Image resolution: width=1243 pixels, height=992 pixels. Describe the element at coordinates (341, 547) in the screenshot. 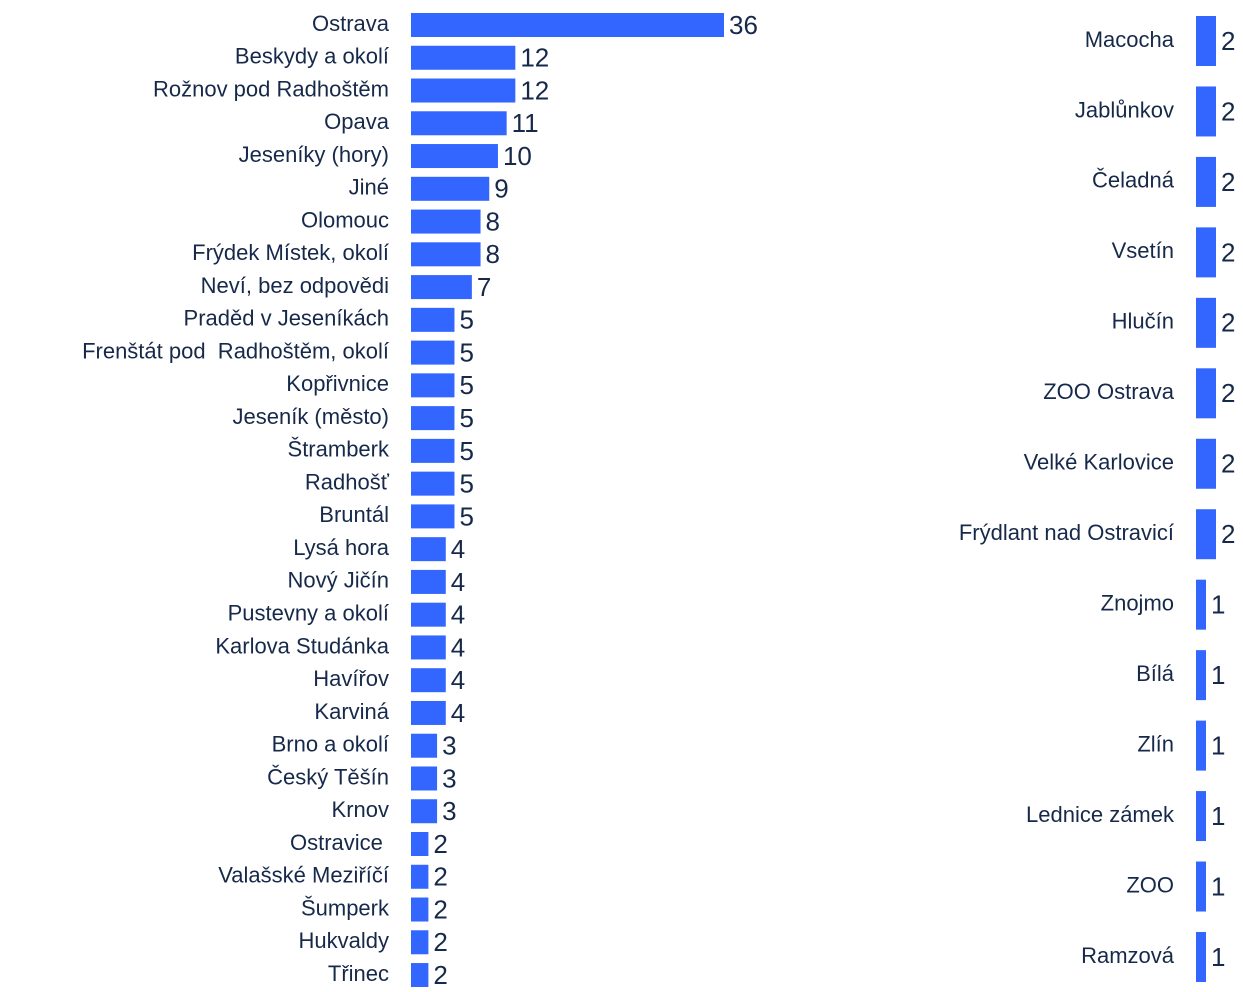

I see `category-label: Lysá hora` at that location.